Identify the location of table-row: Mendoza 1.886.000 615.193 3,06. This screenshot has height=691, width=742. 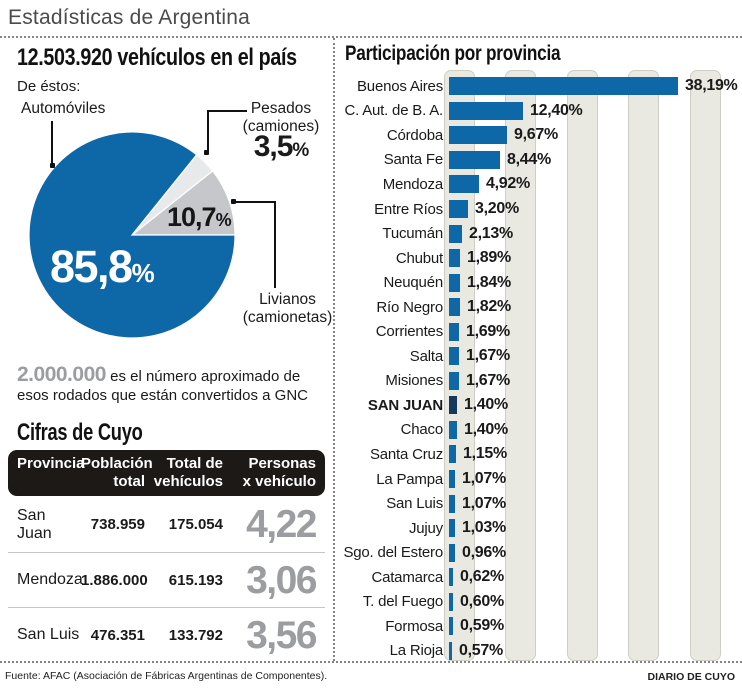
(166, 579).